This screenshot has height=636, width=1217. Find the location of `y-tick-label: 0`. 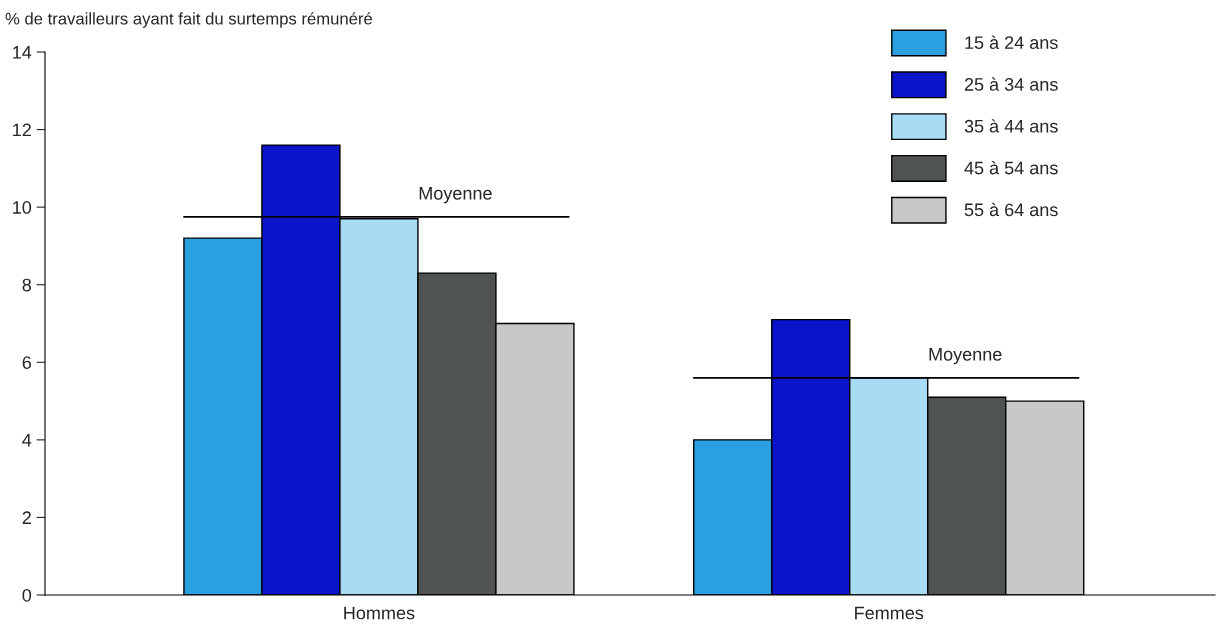

y-tick-label: 0 is located at coordinates (27, 595).